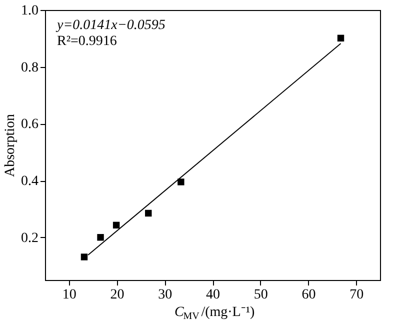 The width and height of the screenshot is (400, 327). Describe the element at coordinates (117, 295) in the screenshot. I see `x-tick-label: 20` at that location.